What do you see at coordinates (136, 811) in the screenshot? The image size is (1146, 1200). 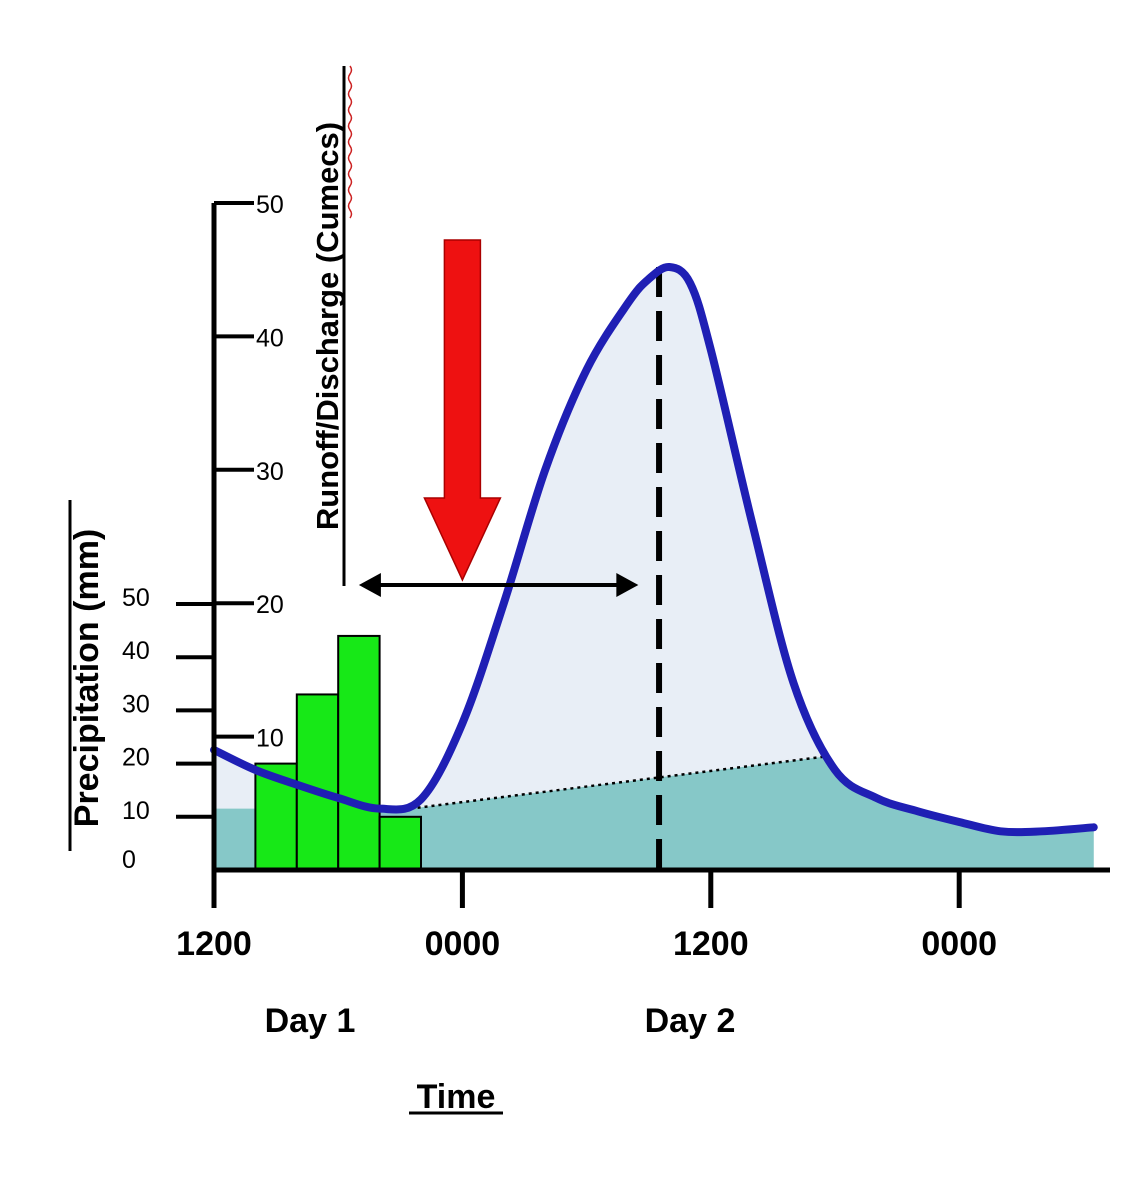 I see `precip-tick-label-10: 10` at bounding box center [136, 811].